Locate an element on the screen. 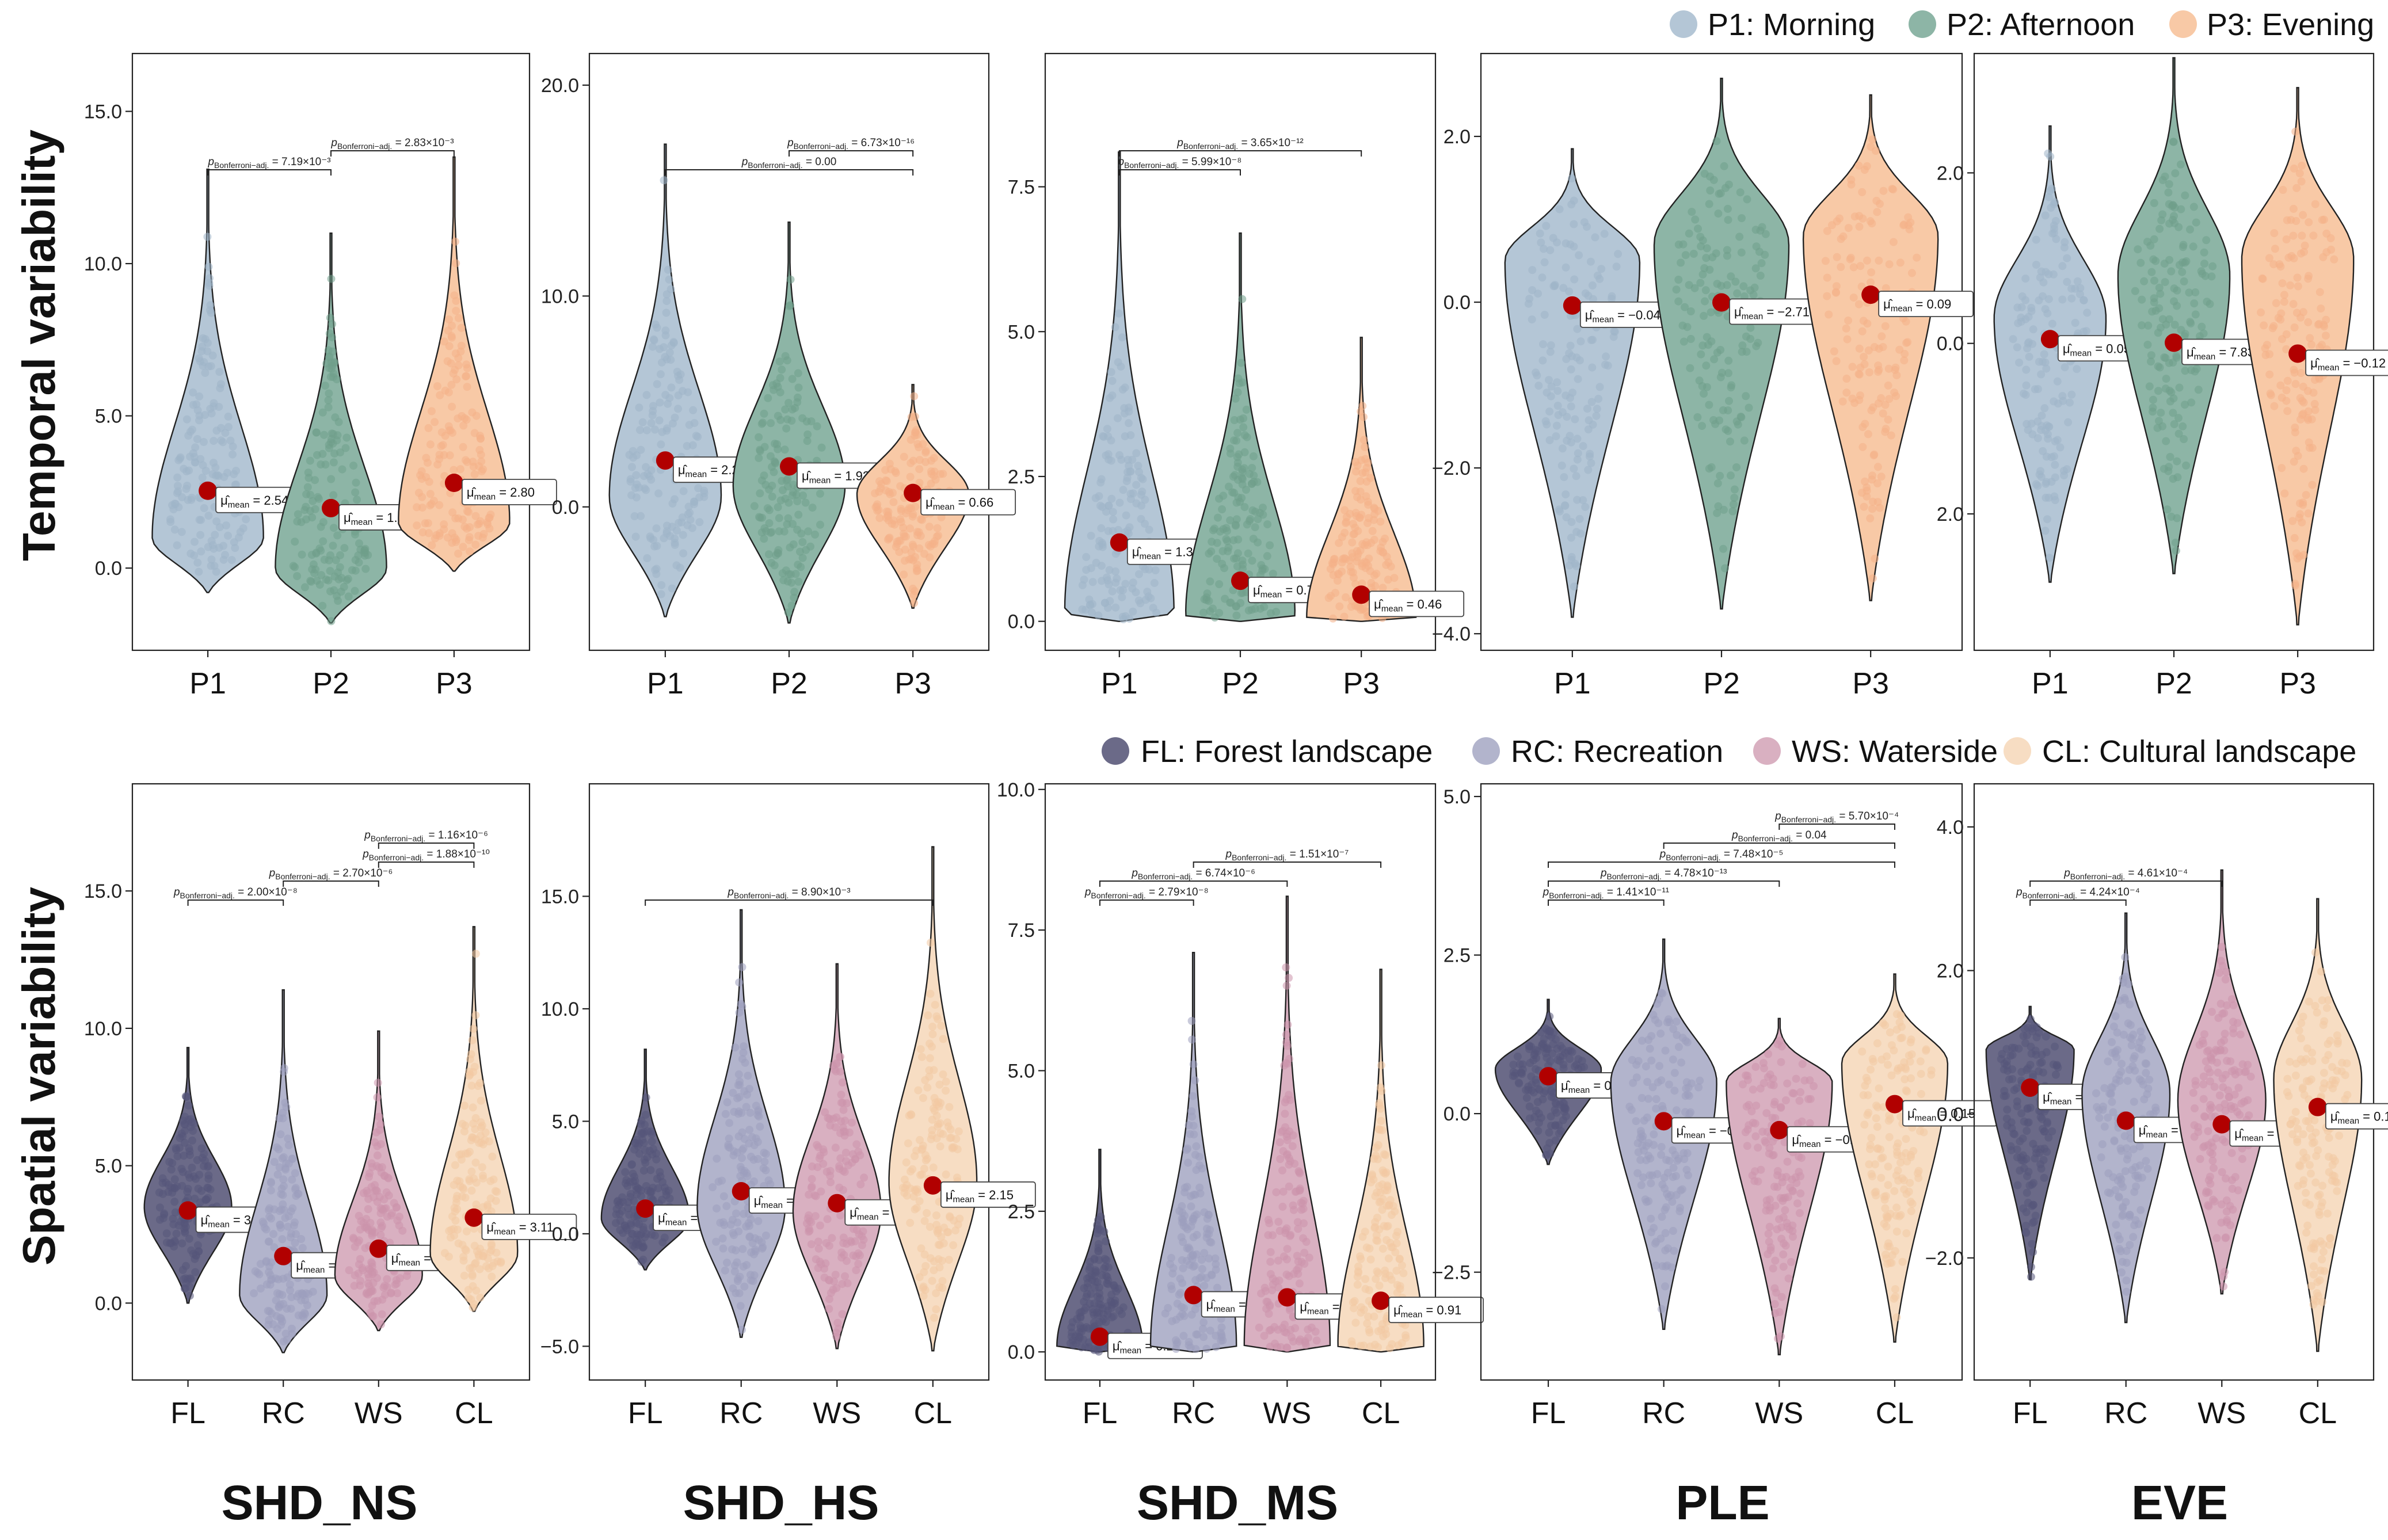  y-tick-label: 5.0 is located at coordinates (565, 1122).